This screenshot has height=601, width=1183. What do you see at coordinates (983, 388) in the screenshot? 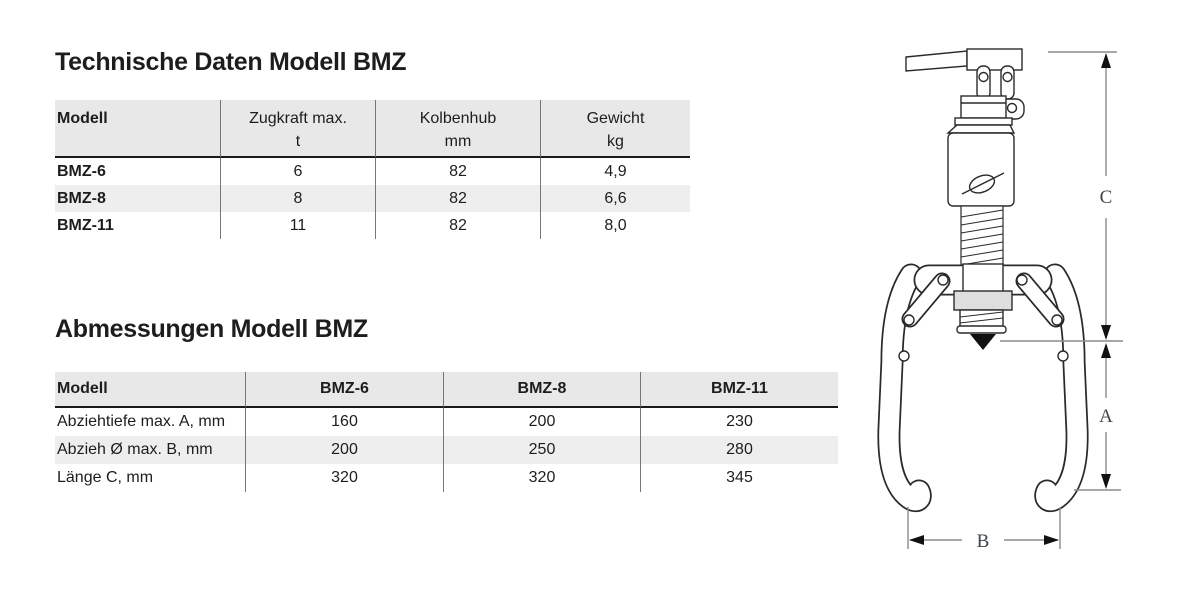
I see `puller-legs` at bounding box center [983, 388].